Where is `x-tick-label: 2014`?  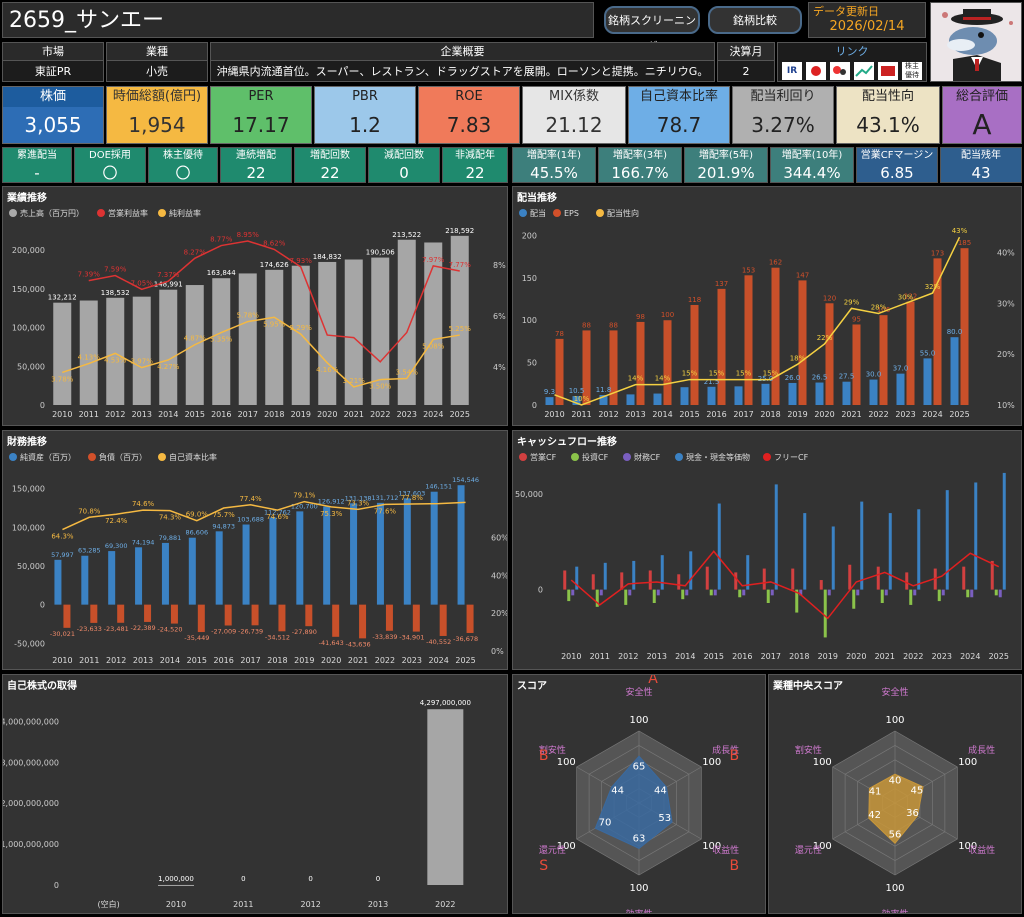
x-tick-label: 2014 is located at coordinates (662, 414).